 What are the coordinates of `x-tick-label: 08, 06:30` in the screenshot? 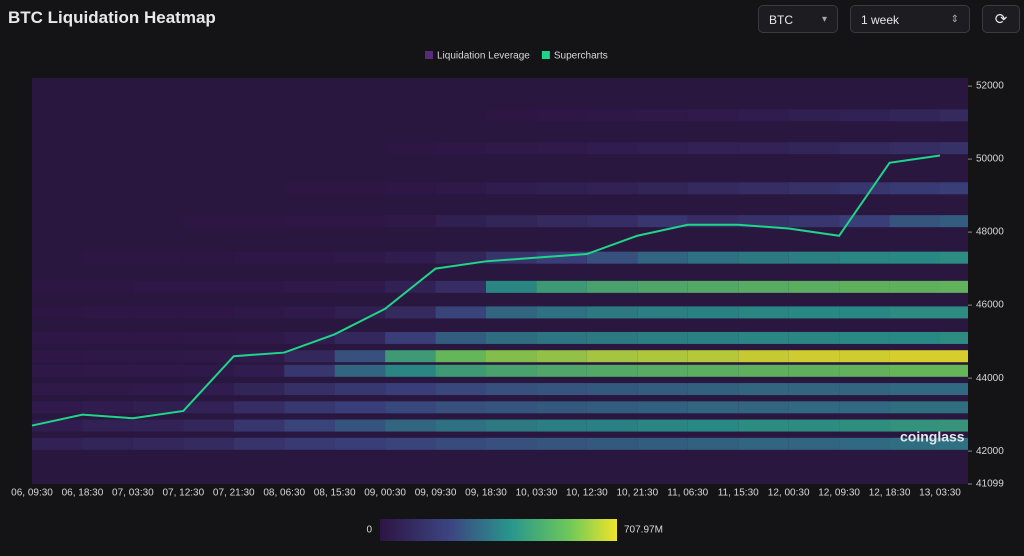 It's located at (284, 493).